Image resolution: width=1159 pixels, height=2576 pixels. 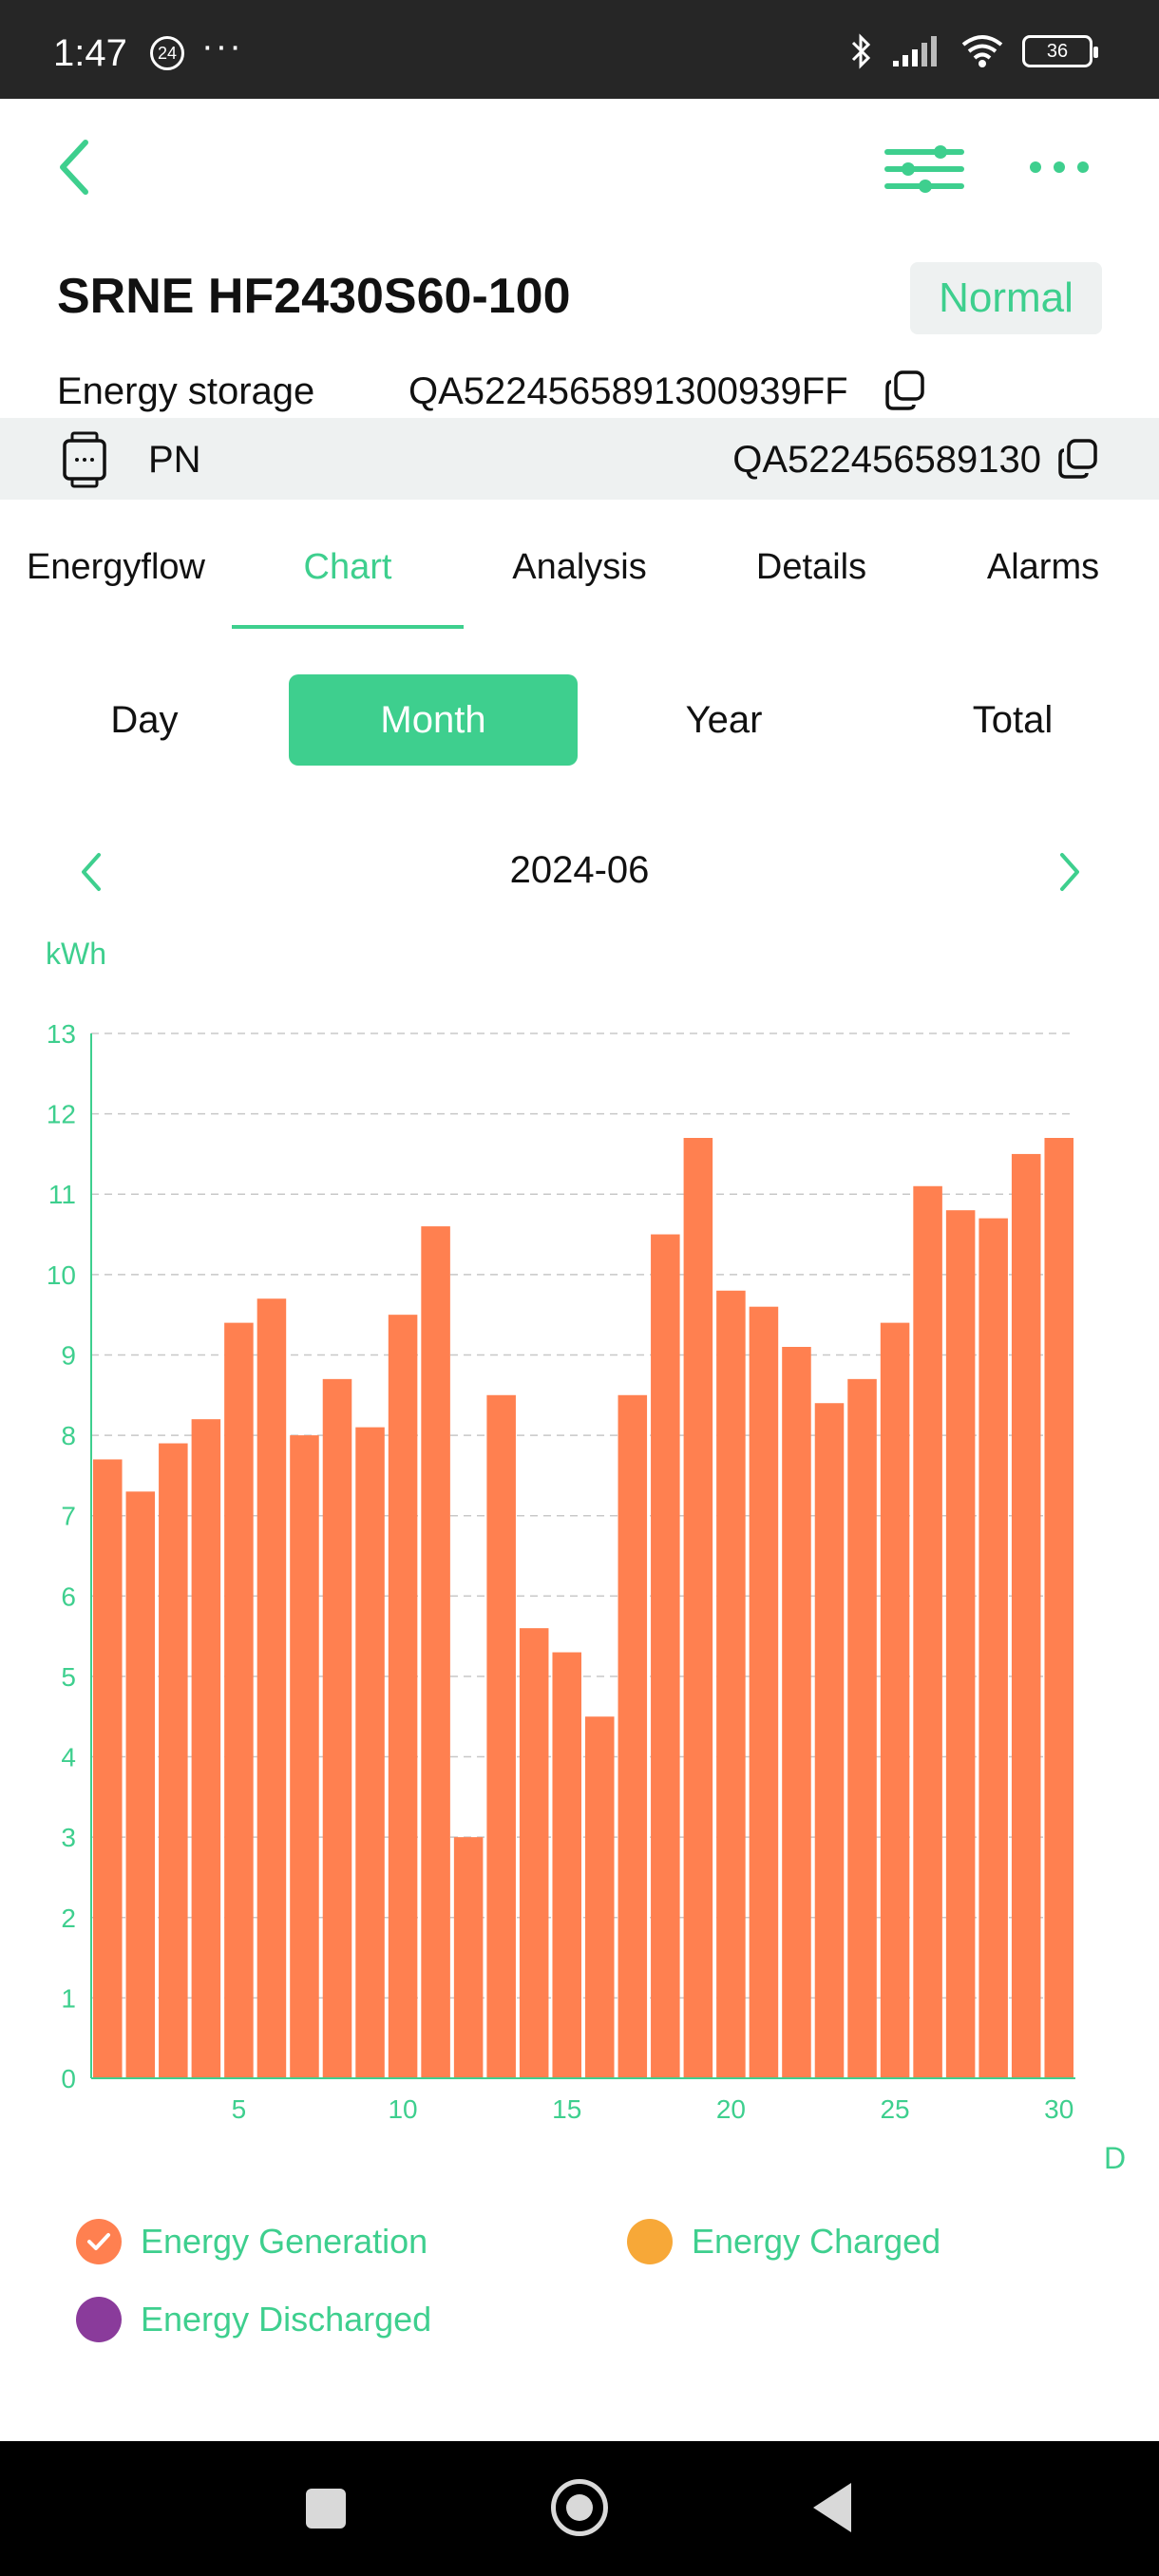 I want to click on pn-value: QA522456589130, so click(x=886, y=460).